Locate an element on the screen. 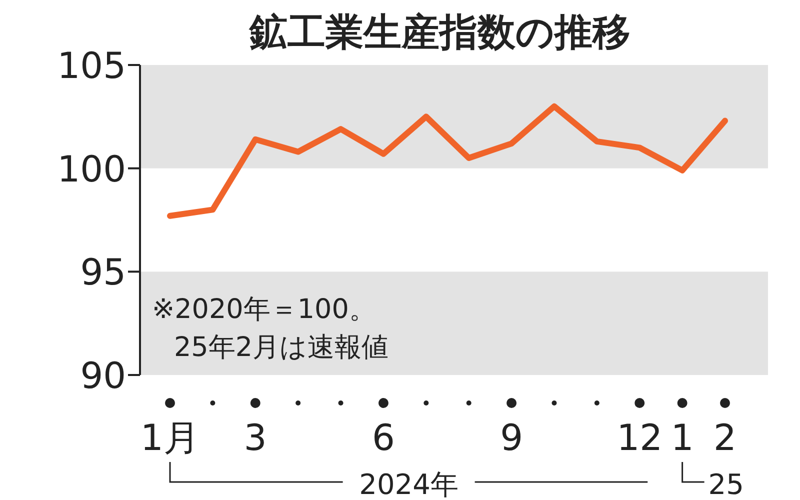 The width and height of the screenshot is (800, 500). x-tick-label: 9 is located at coordinates (511, 438).